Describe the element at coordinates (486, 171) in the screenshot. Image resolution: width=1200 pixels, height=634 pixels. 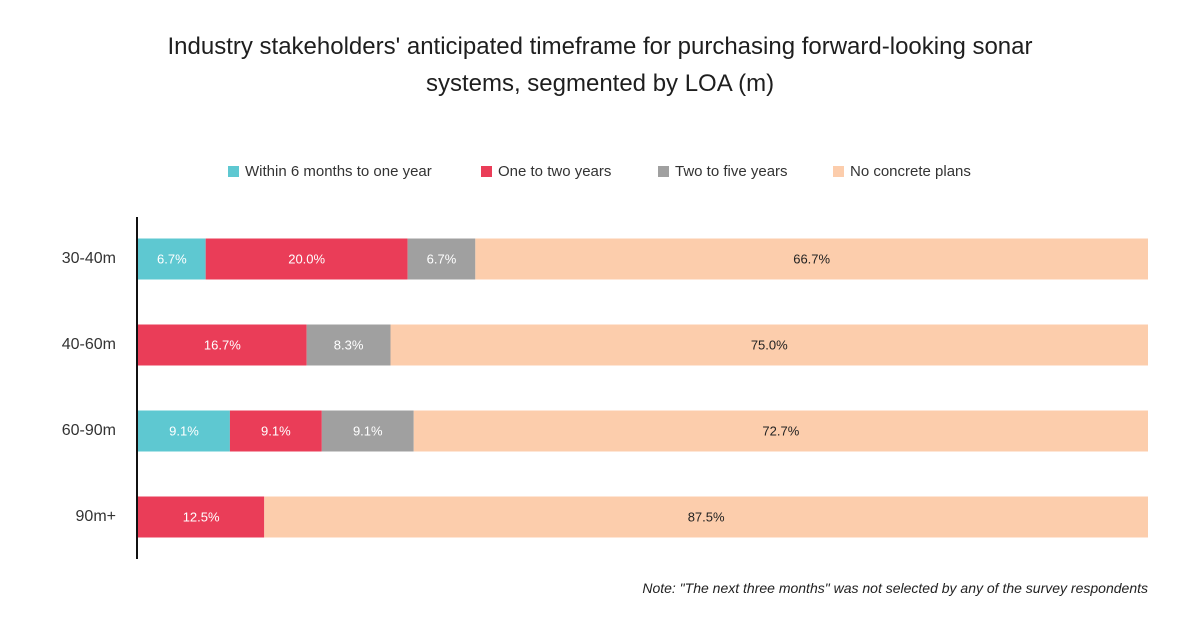
I see `legend-swatch-one-to-two-years` at that location.